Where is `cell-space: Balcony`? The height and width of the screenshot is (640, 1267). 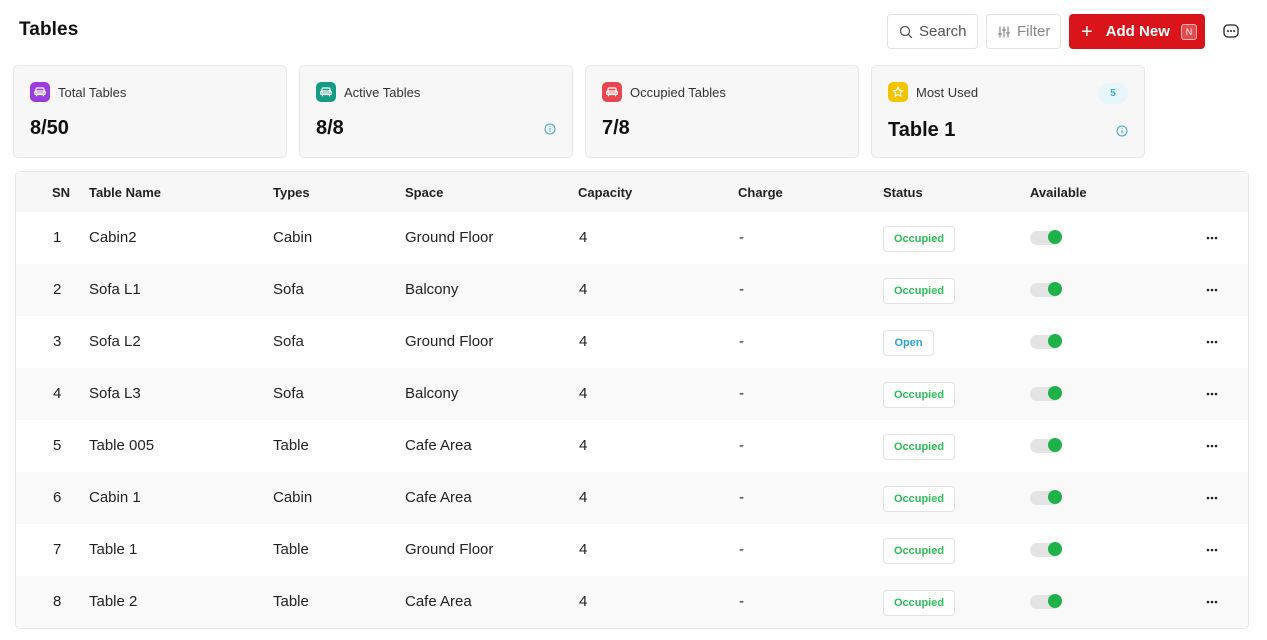 cell-space: Balcony is located at coordinates (432, 393).